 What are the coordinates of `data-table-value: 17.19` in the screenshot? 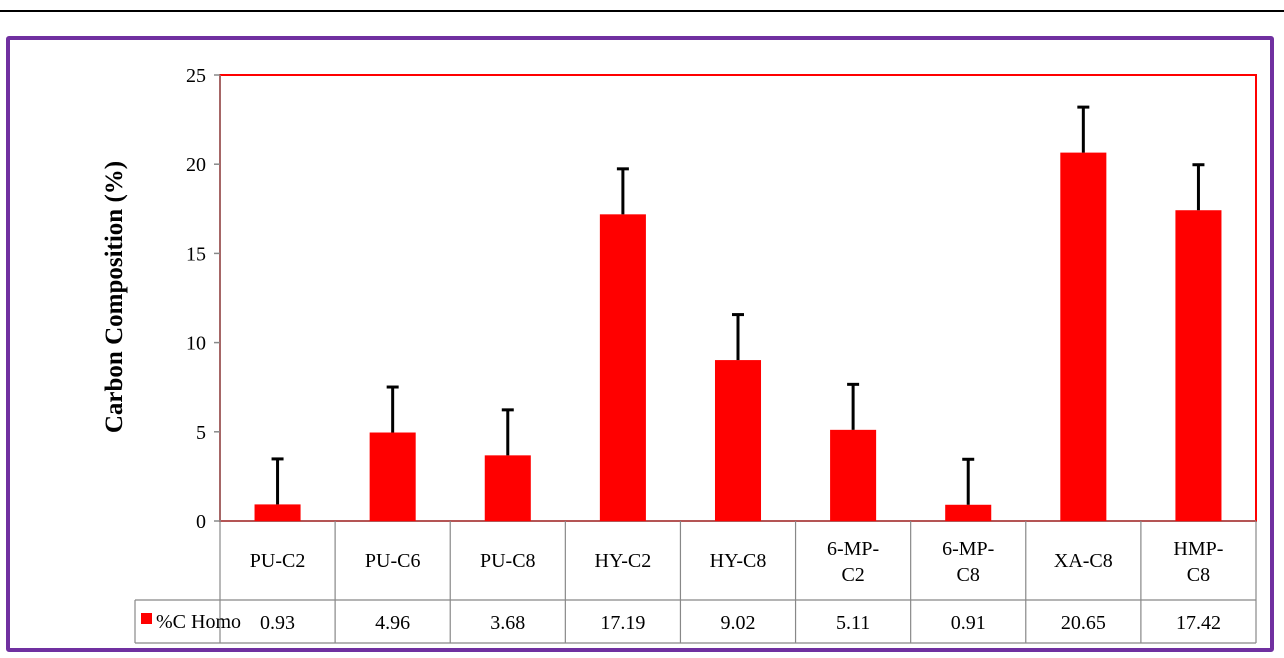 It's located at (622, 623).